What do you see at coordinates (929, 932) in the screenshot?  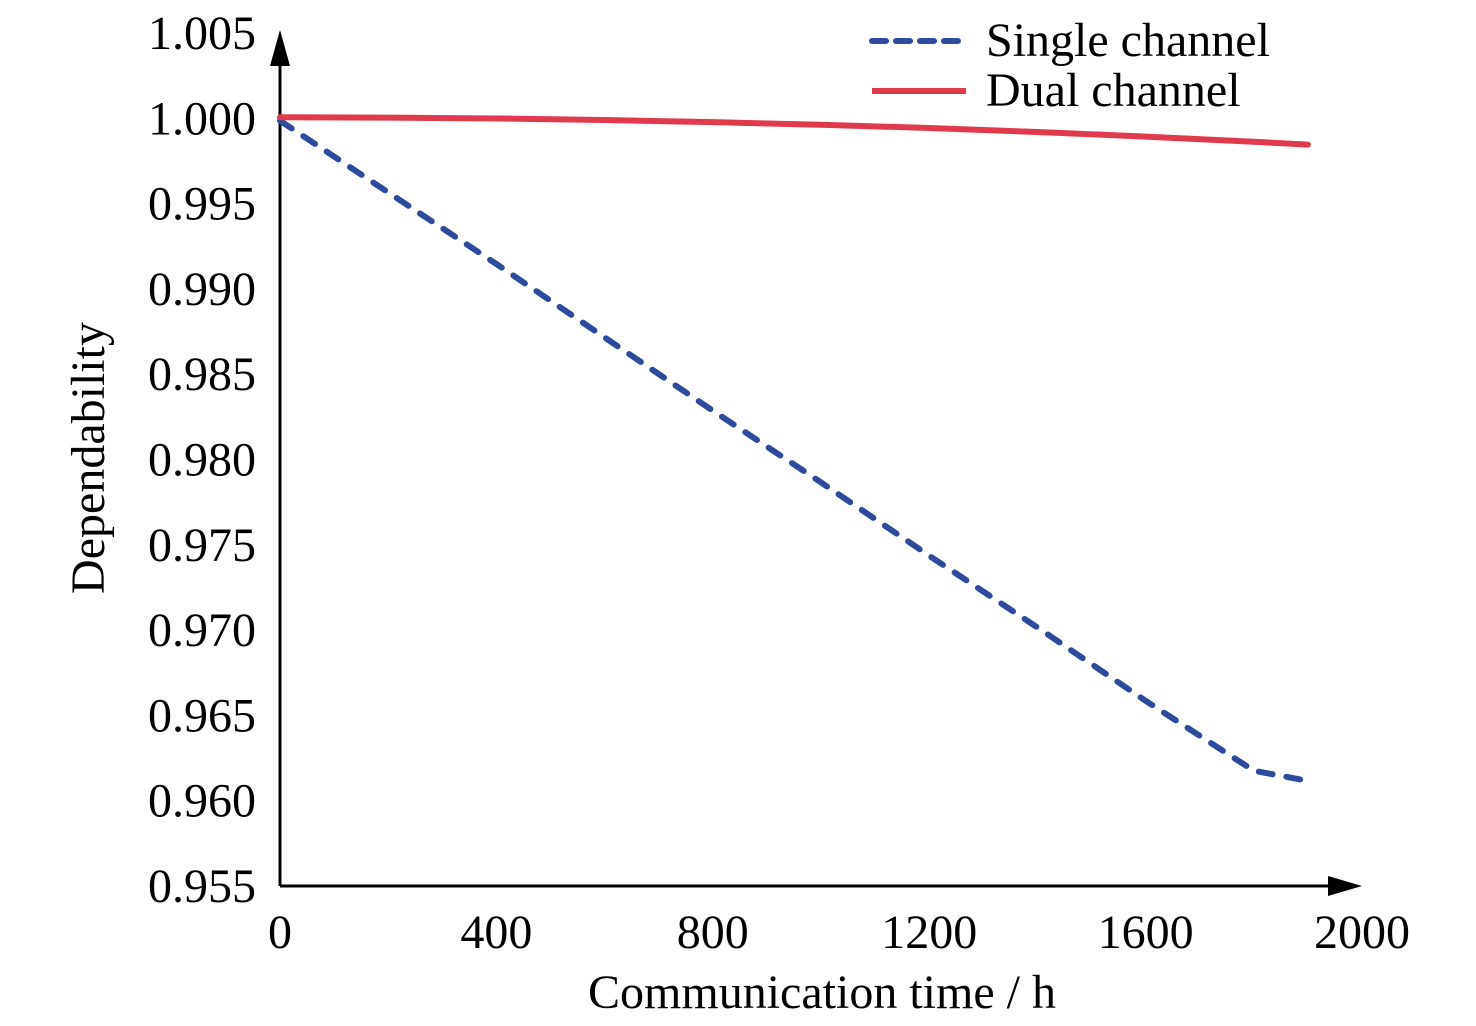 I see `x-tick-label: 1200` at bounding box center [929, 932].